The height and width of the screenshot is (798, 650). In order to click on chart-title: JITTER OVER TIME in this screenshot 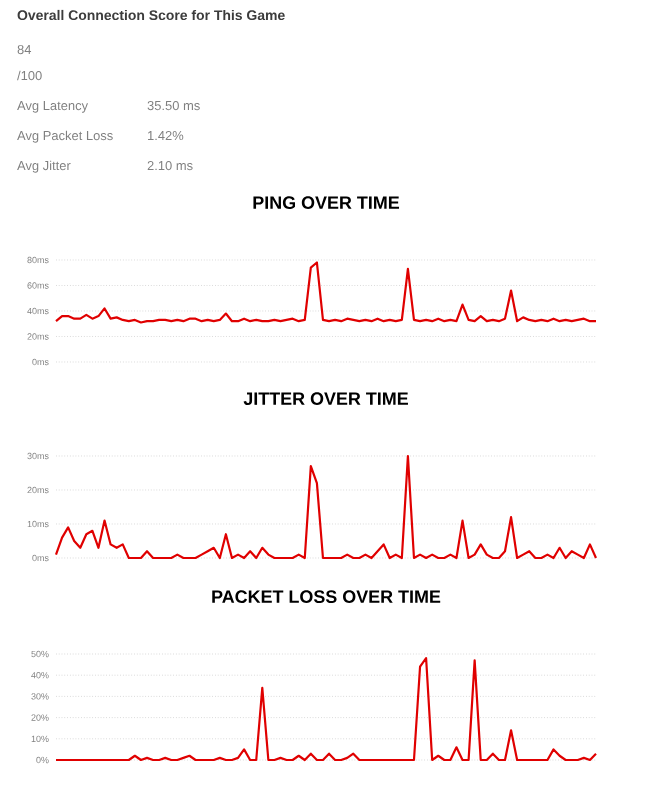, I will do `click(325, 399)`.